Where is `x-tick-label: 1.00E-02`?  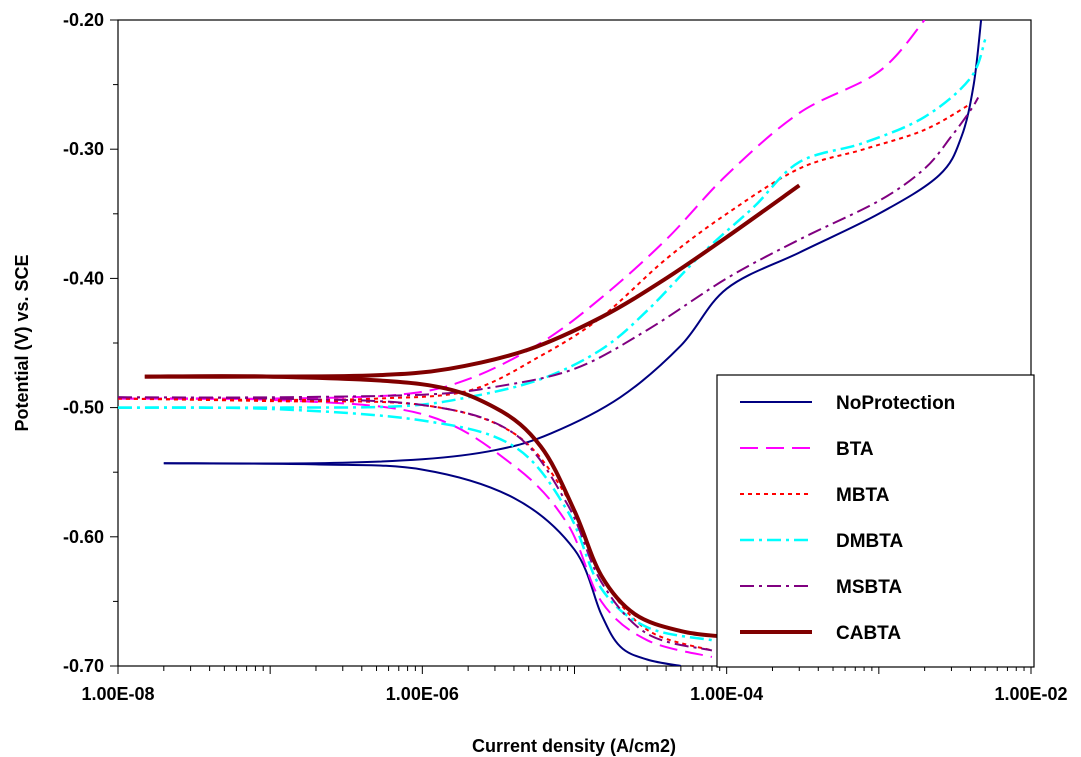 x-tick-label: 1.00E-02 is located at coordinates (1030, 694).